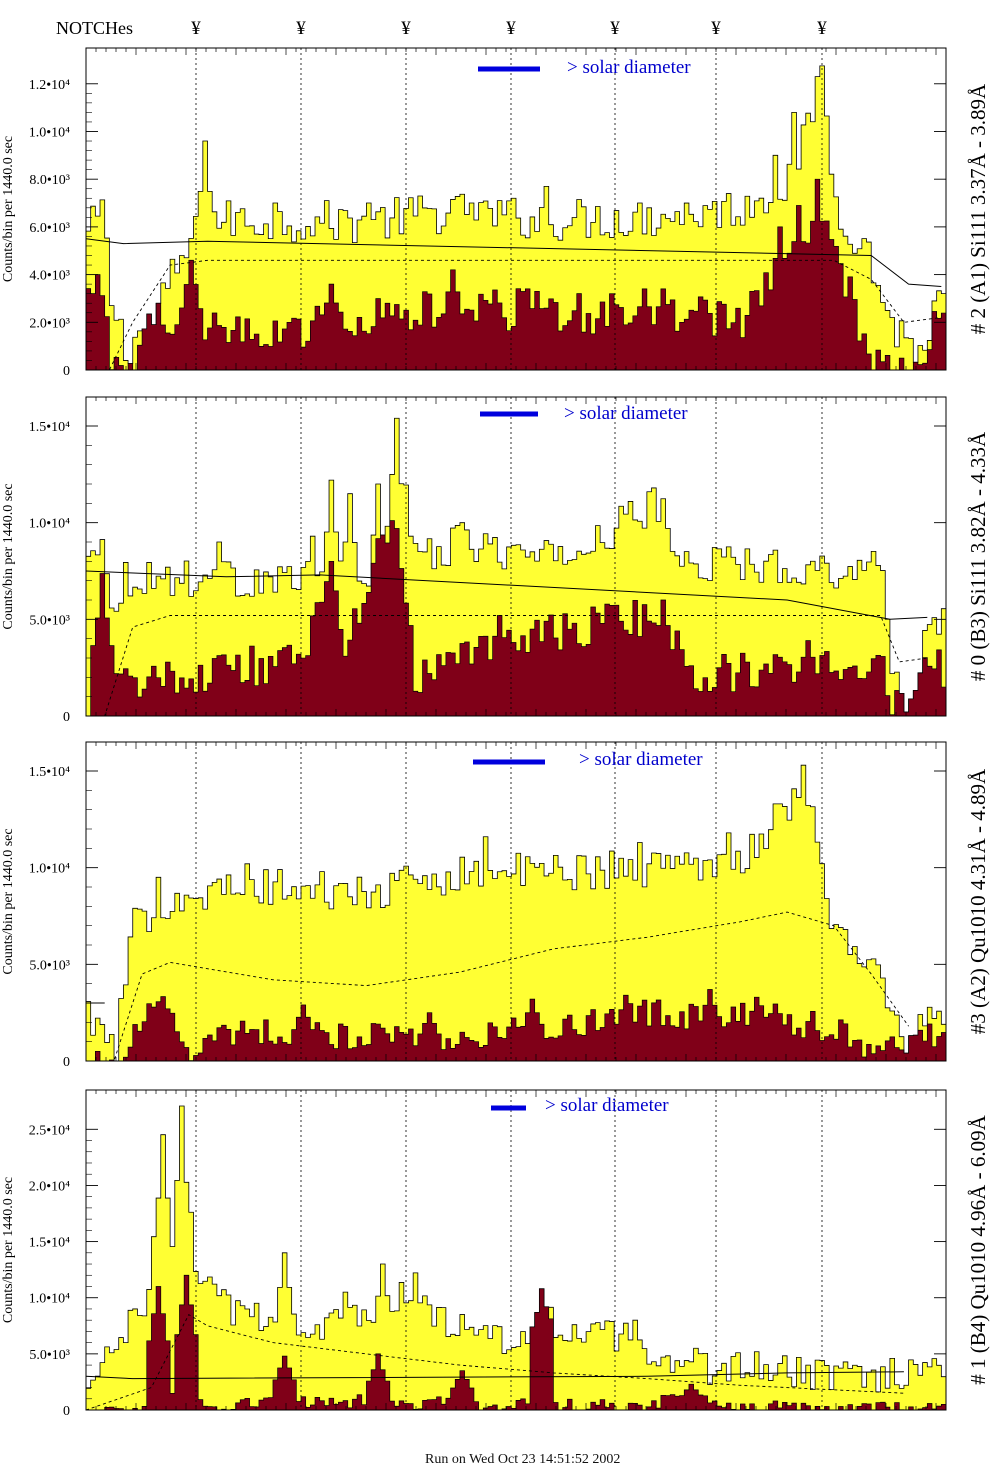 The height and width of the screenshot is (1476, 1004). Describe the element at coordinates (978, 1249) in the screenshot. I see `panel-title: # 1 (B4) Qu1010 4.96Å - 6.09Å` at that location.